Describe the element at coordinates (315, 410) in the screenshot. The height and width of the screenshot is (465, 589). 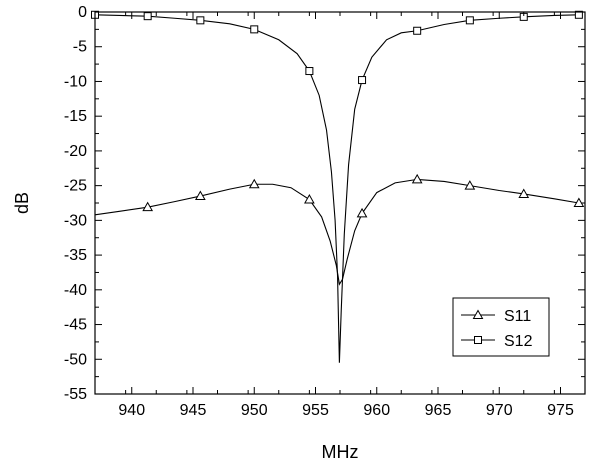
I see `x-tick-label: 955` at that location.